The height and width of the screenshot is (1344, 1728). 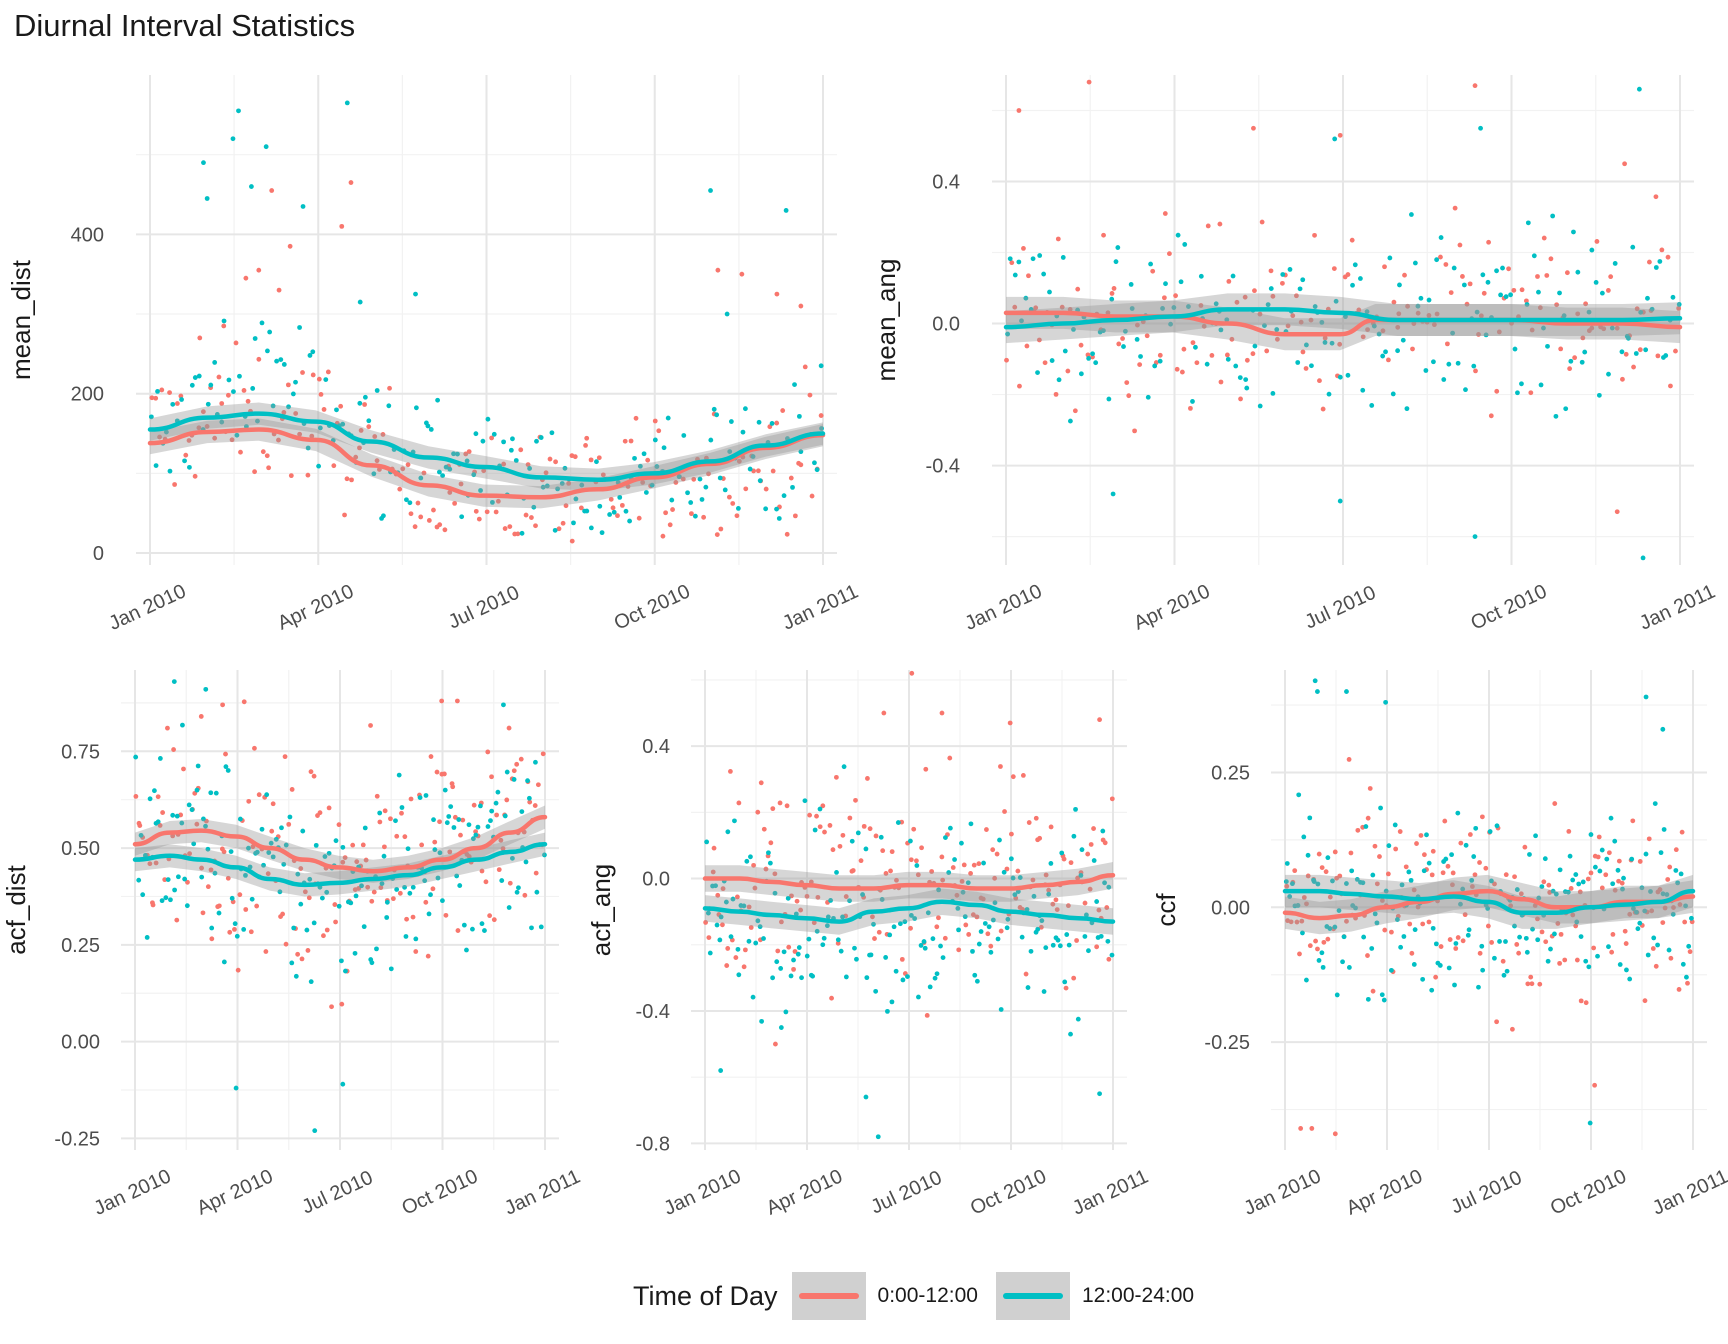 I want to click on y-tick-label: -0.25, so click(x=77, y=1139).